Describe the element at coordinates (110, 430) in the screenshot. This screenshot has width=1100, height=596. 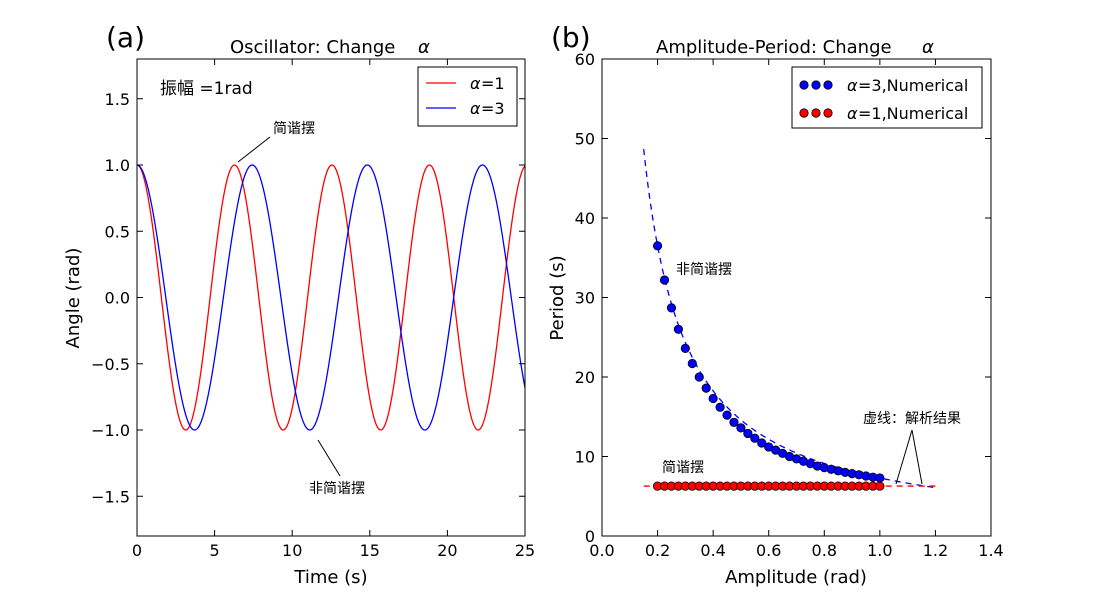
I see `panel-a-ytick-label: −1.0` at that location.